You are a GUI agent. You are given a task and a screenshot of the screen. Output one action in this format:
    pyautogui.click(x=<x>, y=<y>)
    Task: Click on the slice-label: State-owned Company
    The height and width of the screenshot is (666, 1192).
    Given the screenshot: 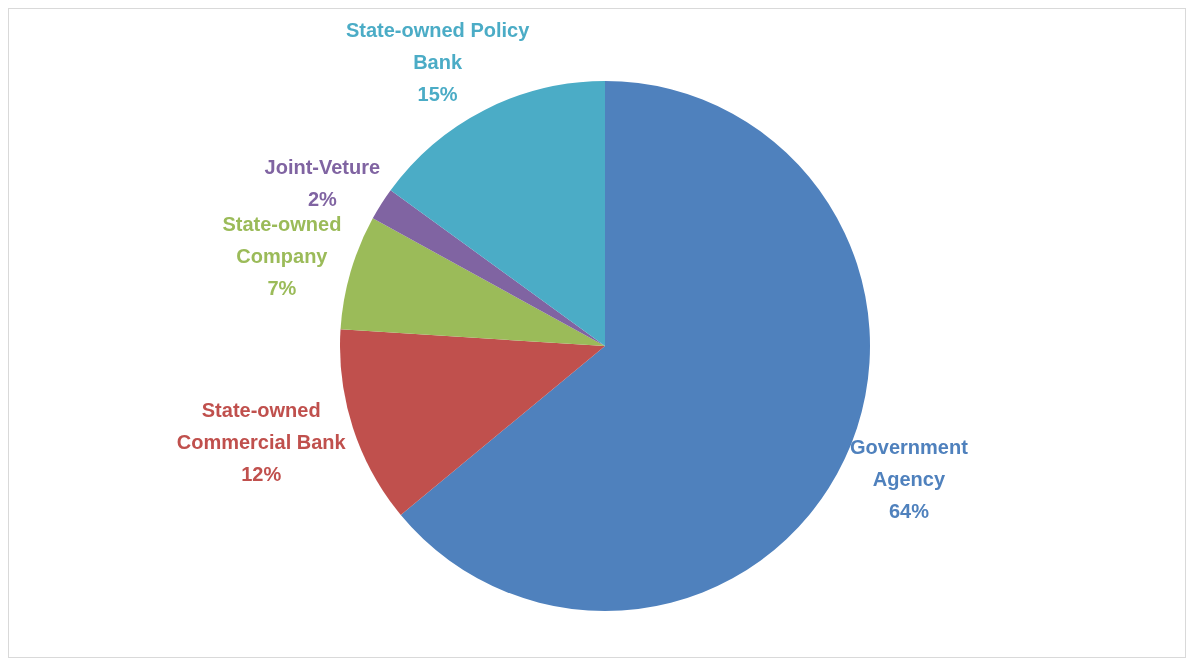 What is the action you would take?
    pyautogui.click(x=282, y=240)
    